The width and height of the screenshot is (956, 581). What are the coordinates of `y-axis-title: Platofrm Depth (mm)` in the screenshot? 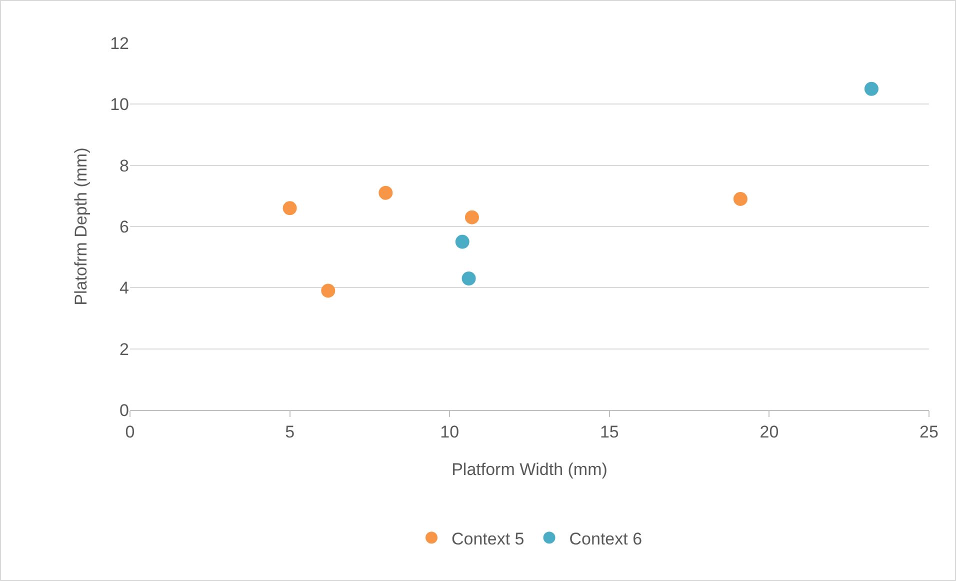 It's located at (81, 227).